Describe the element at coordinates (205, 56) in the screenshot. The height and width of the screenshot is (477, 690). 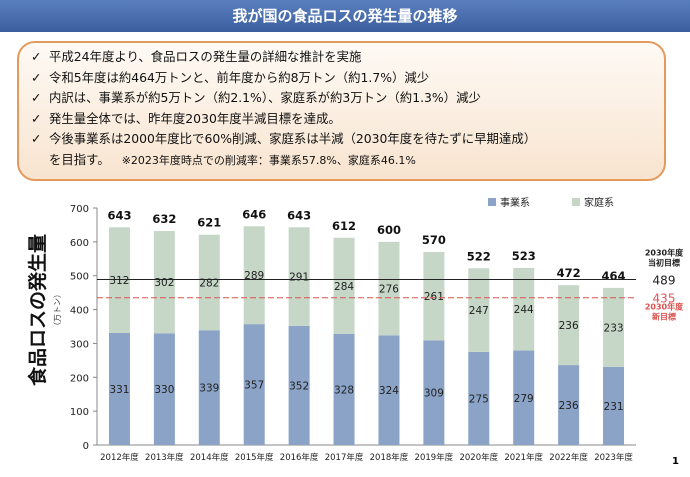
I see `summary-bullet-text: 平成24年度より、食品ロスの発生量の詳細な推計を実施` at that location.